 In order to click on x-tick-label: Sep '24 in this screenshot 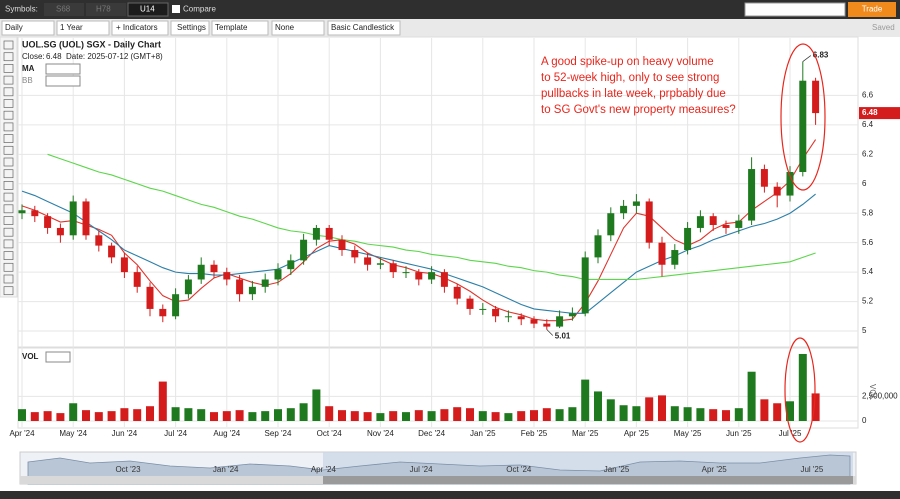, I will do `click(278, 433)`.